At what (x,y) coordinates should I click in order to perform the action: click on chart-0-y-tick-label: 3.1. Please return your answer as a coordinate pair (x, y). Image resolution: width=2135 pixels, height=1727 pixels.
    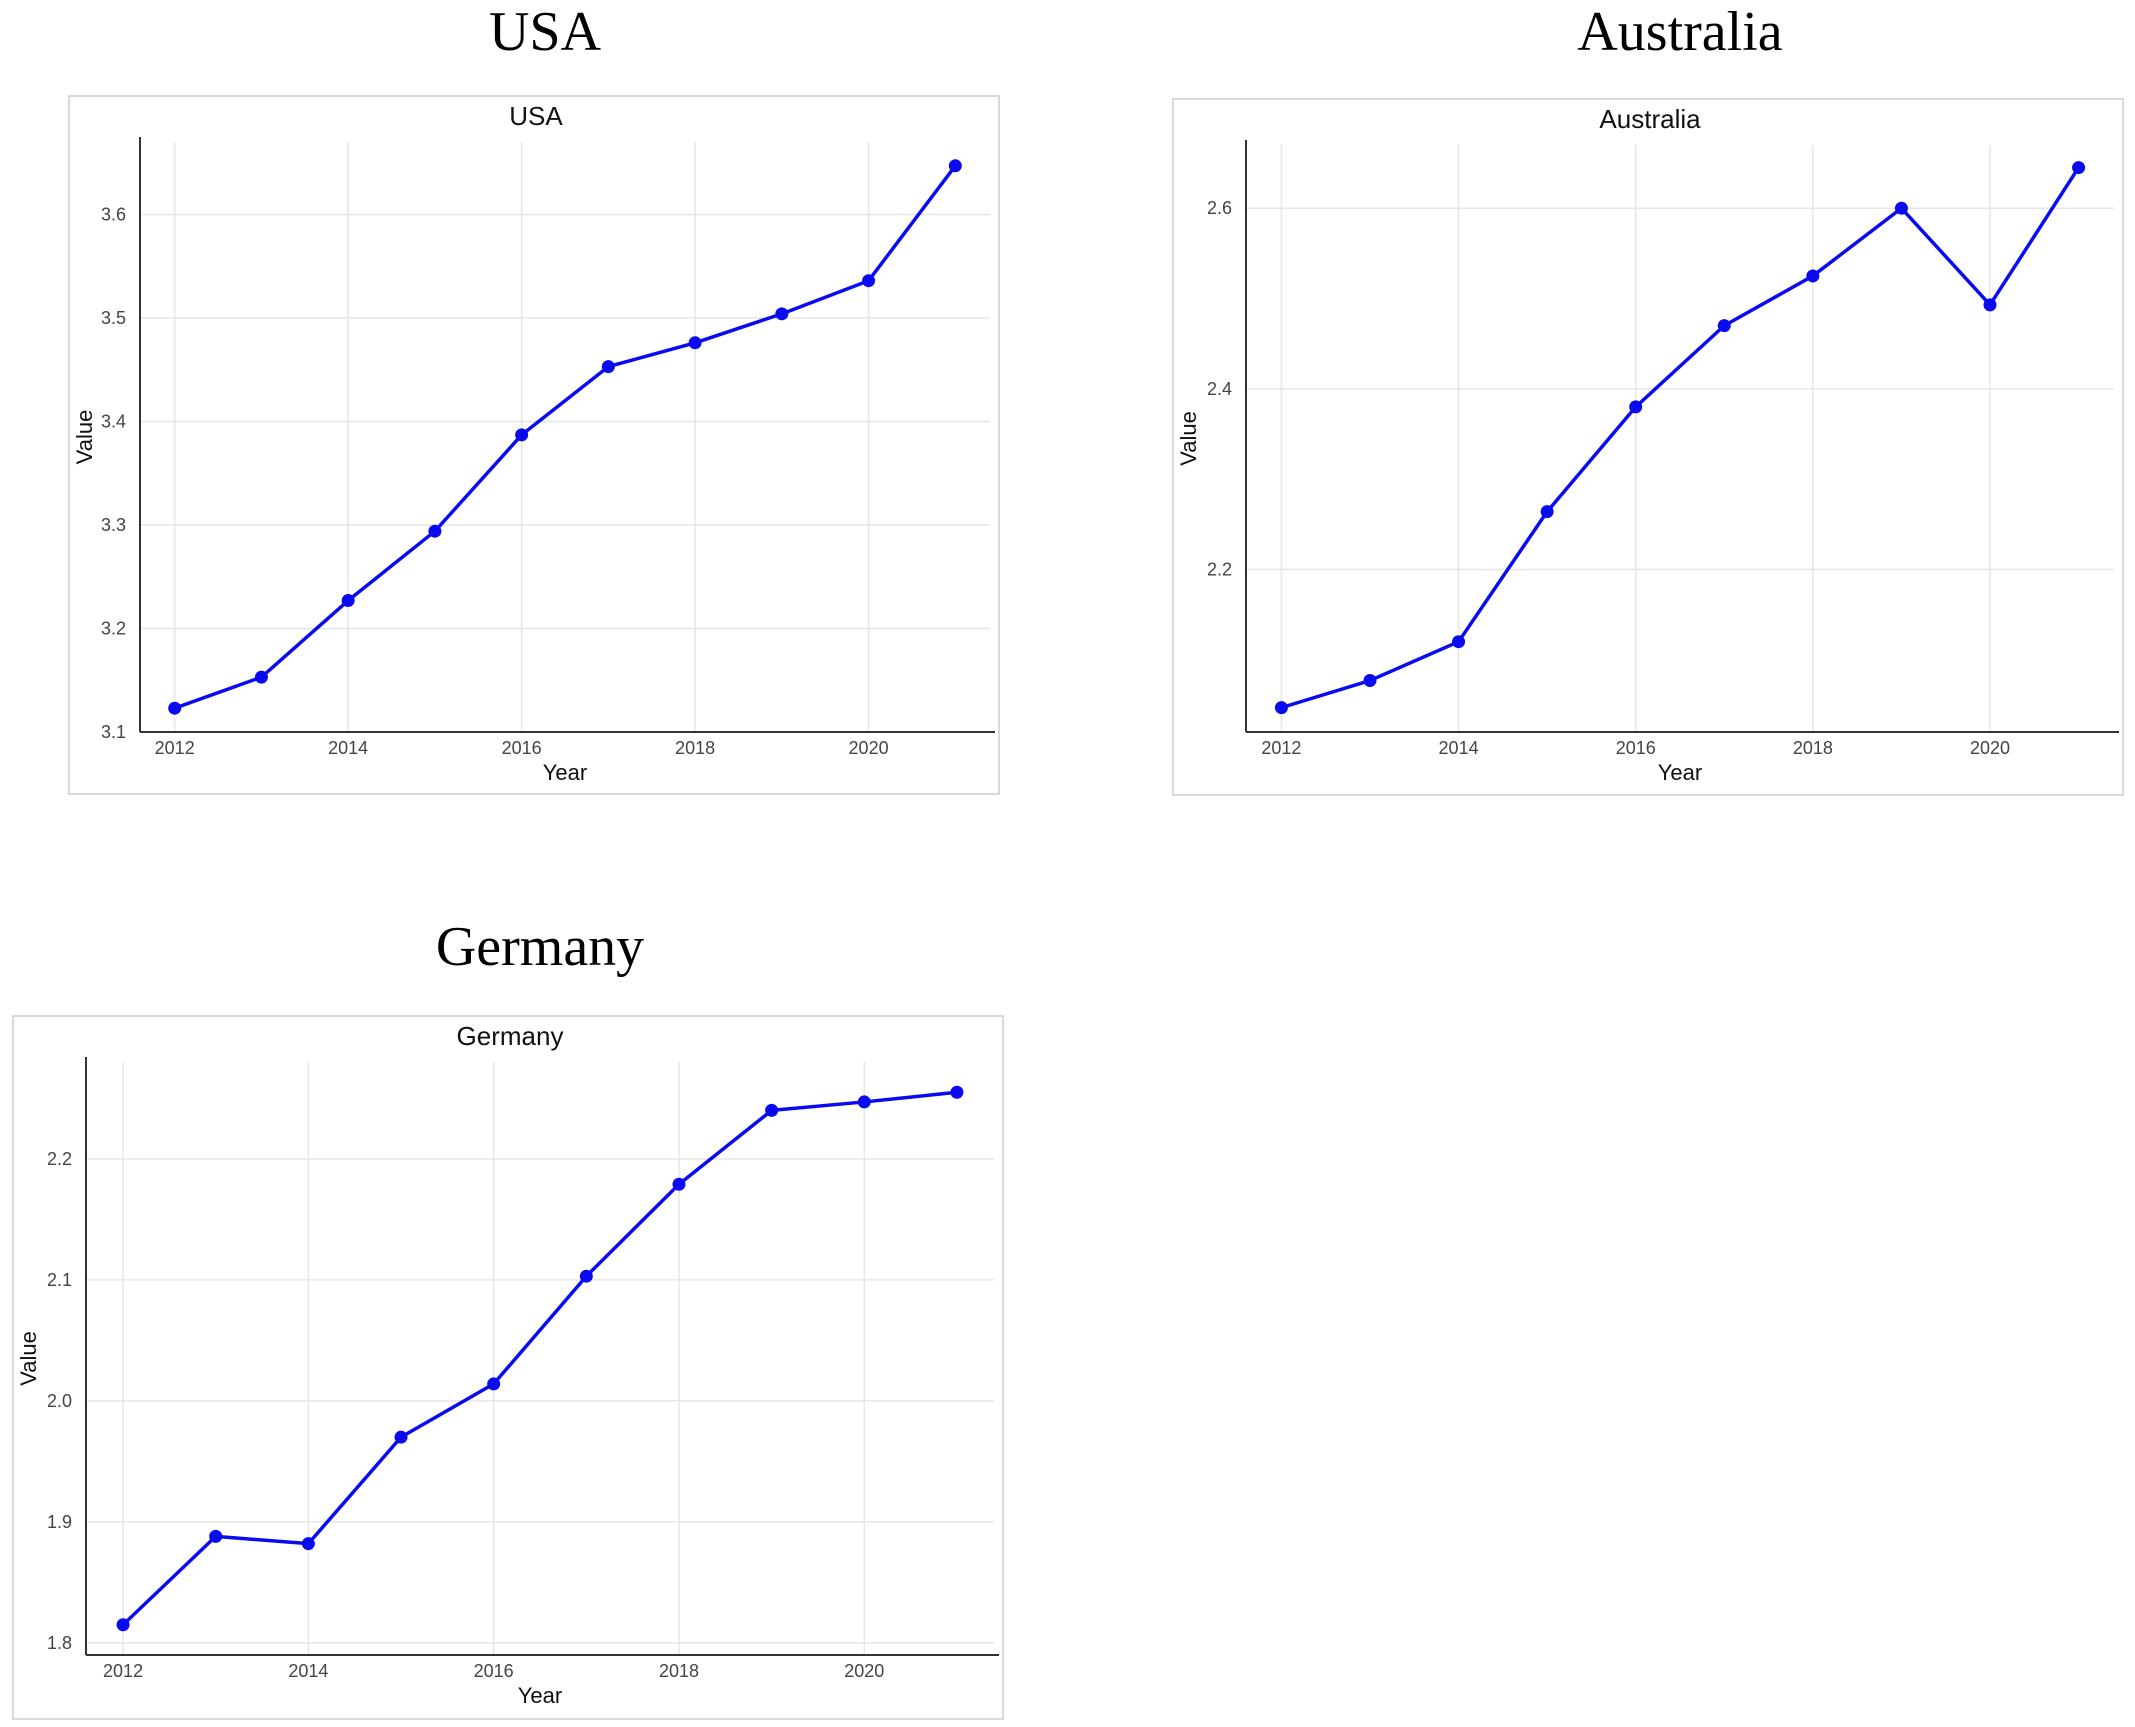
    Looking at the image, I should click on (113, 732).